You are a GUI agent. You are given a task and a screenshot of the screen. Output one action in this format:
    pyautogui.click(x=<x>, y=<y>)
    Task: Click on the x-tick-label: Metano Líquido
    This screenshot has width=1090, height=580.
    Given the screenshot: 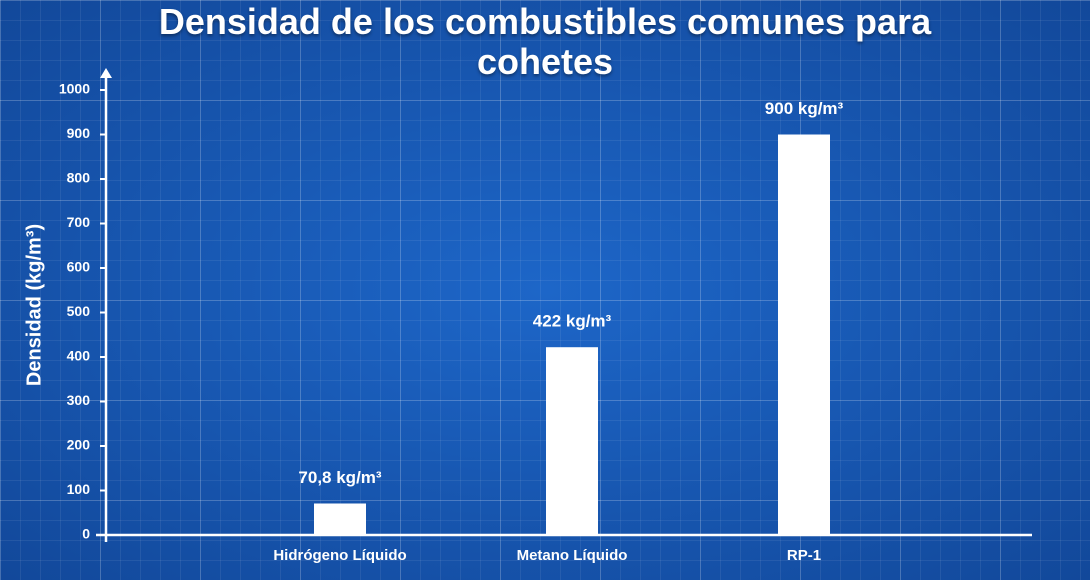 What is the action you would take?
    pyautogui.click(x=572, y=555)
    